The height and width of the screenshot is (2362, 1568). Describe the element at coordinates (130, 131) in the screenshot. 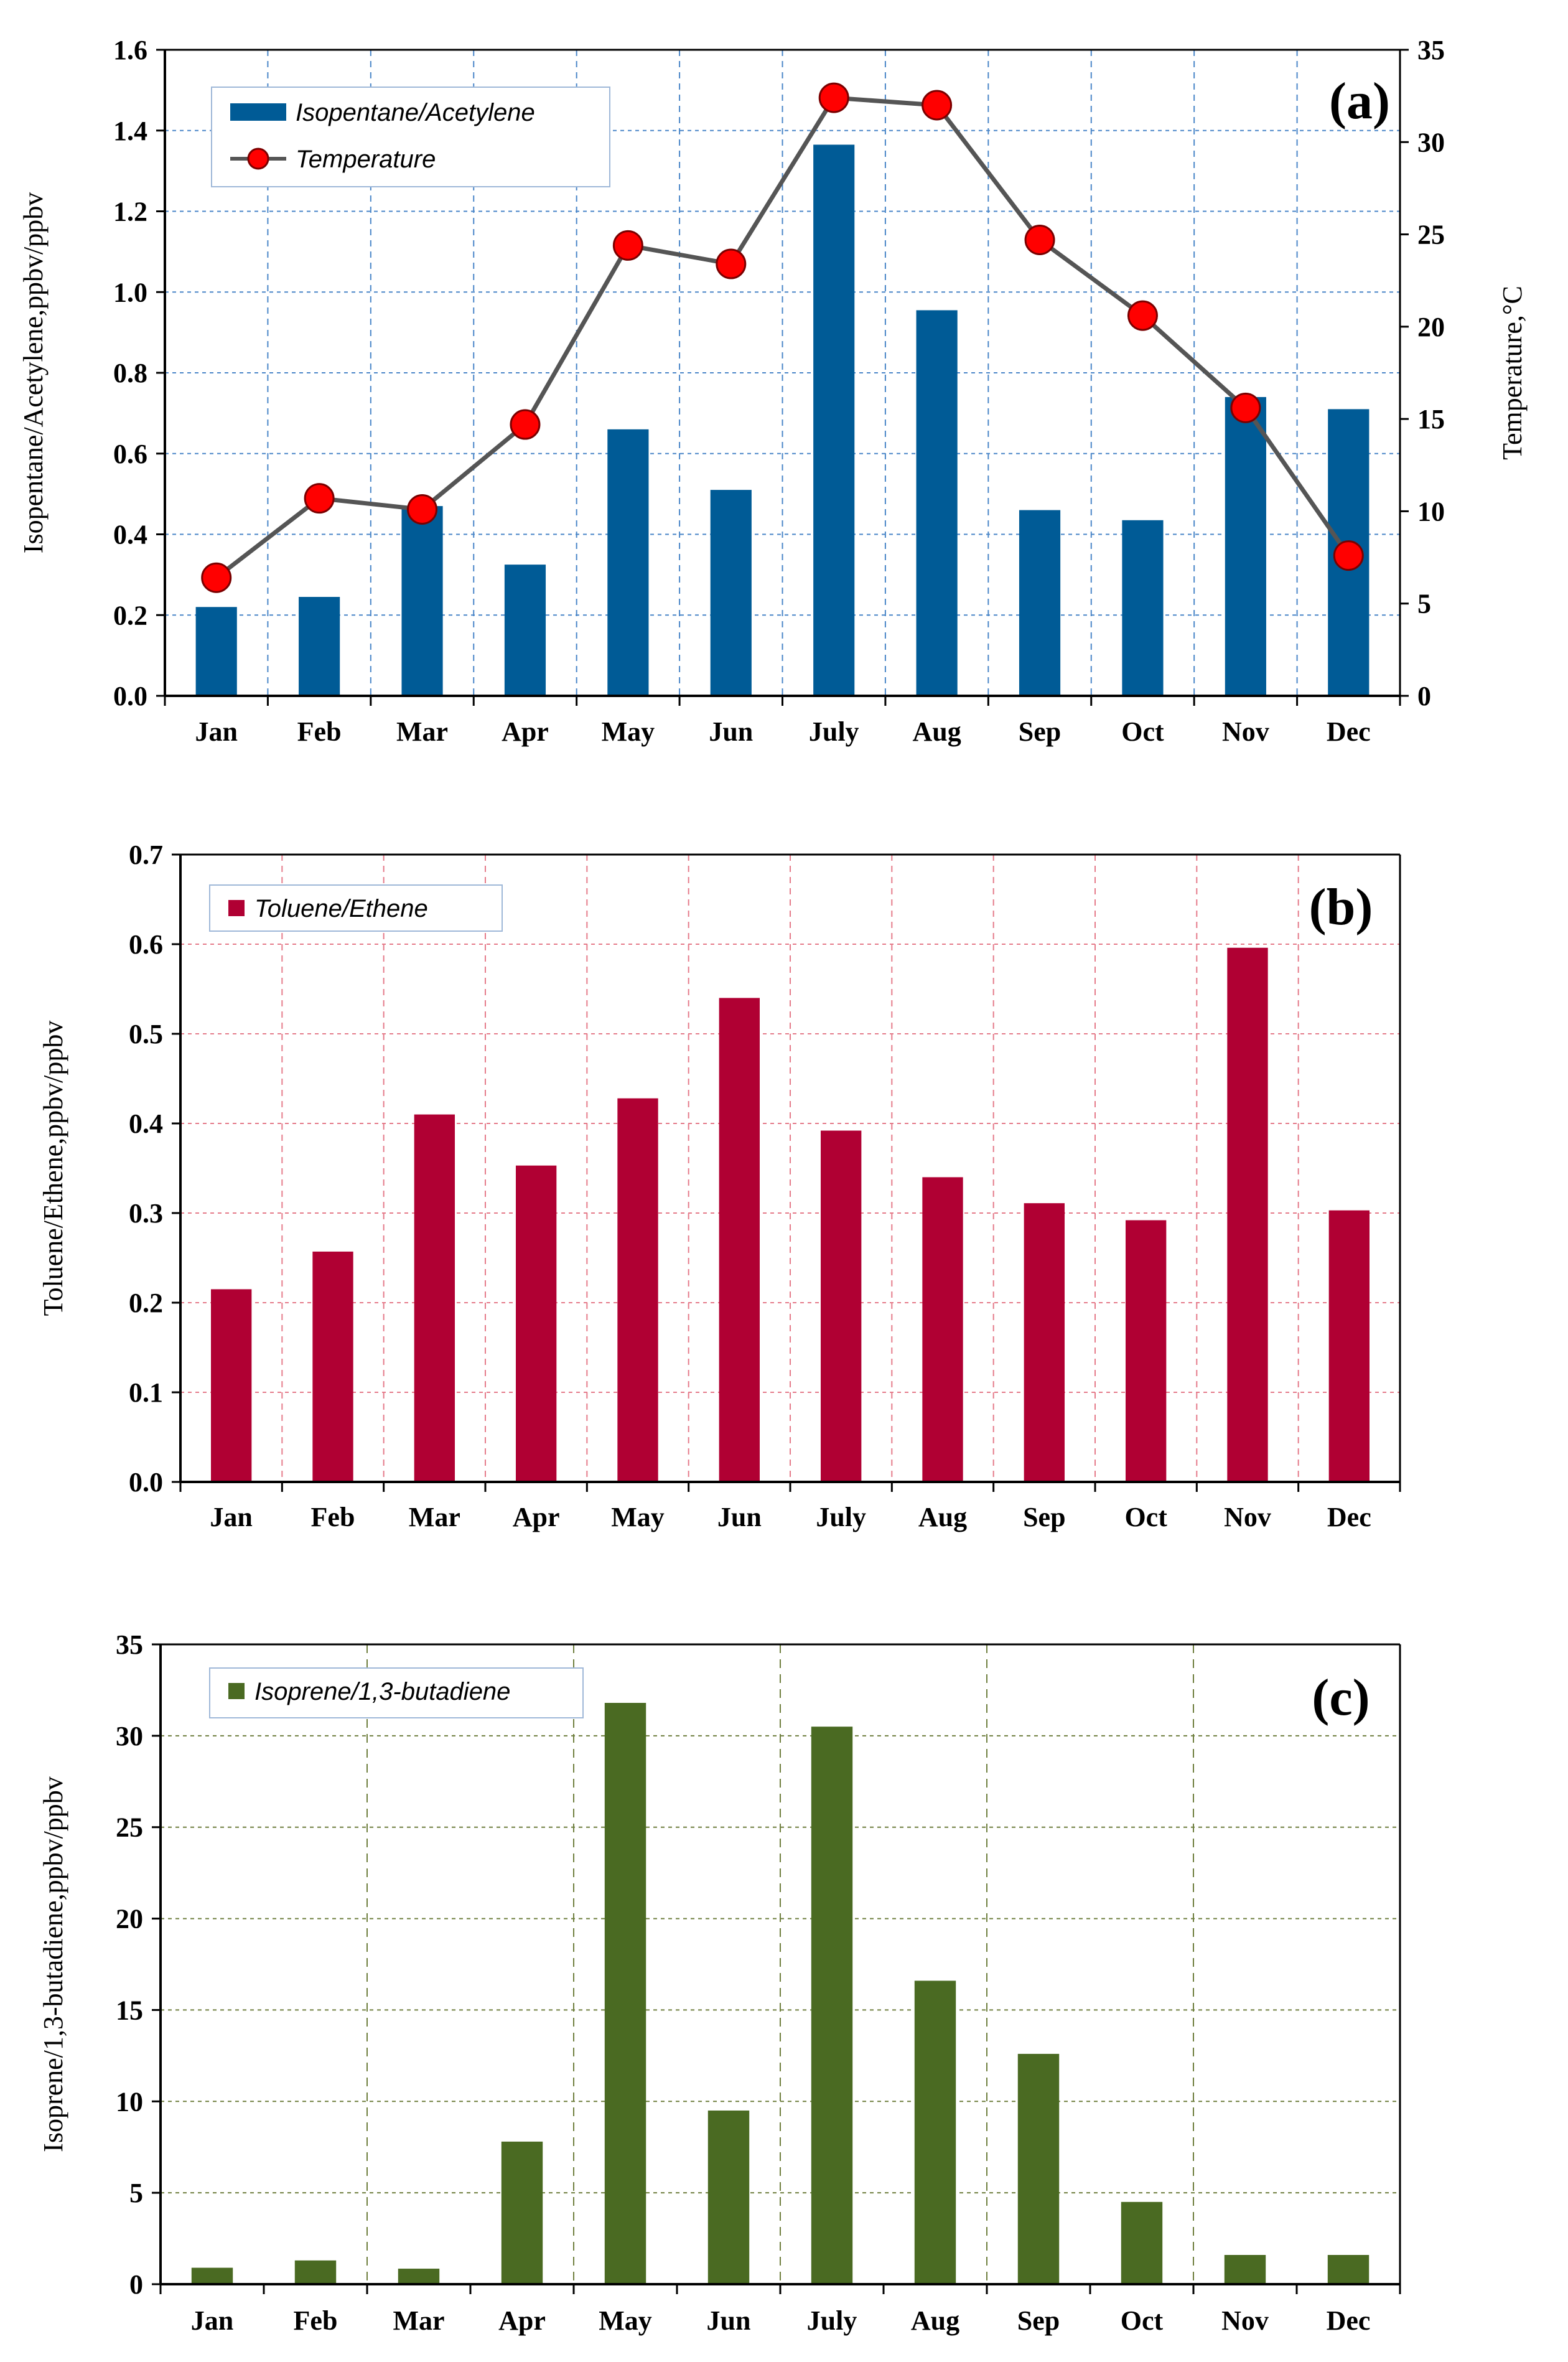

I see `y-tick-label: 1.4` at that location.